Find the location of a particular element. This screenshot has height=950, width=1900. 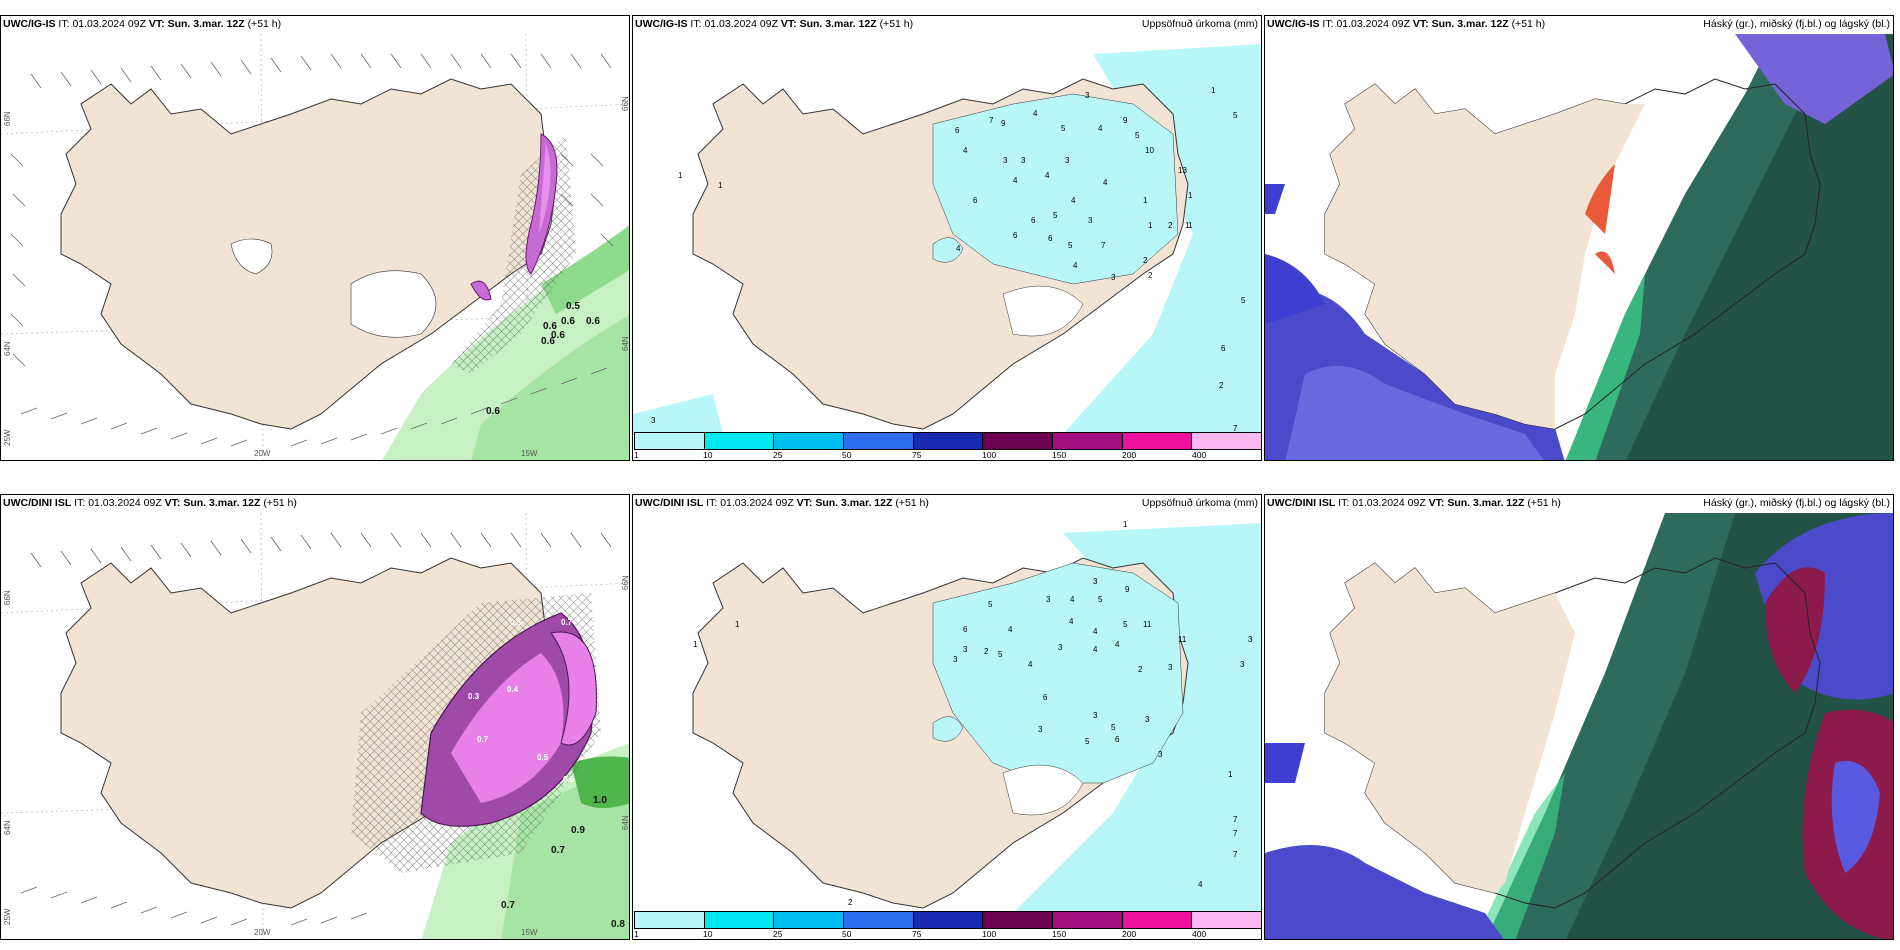

map-precip is located at coordinates (947, 239).